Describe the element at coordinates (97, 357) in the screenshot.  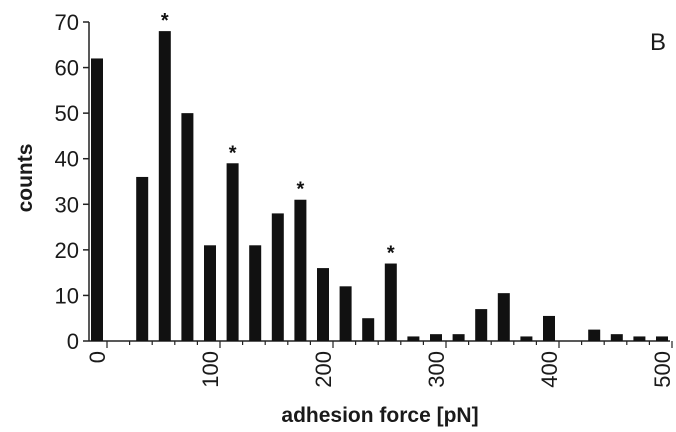
I see `x-tick-label: 0` at that location.